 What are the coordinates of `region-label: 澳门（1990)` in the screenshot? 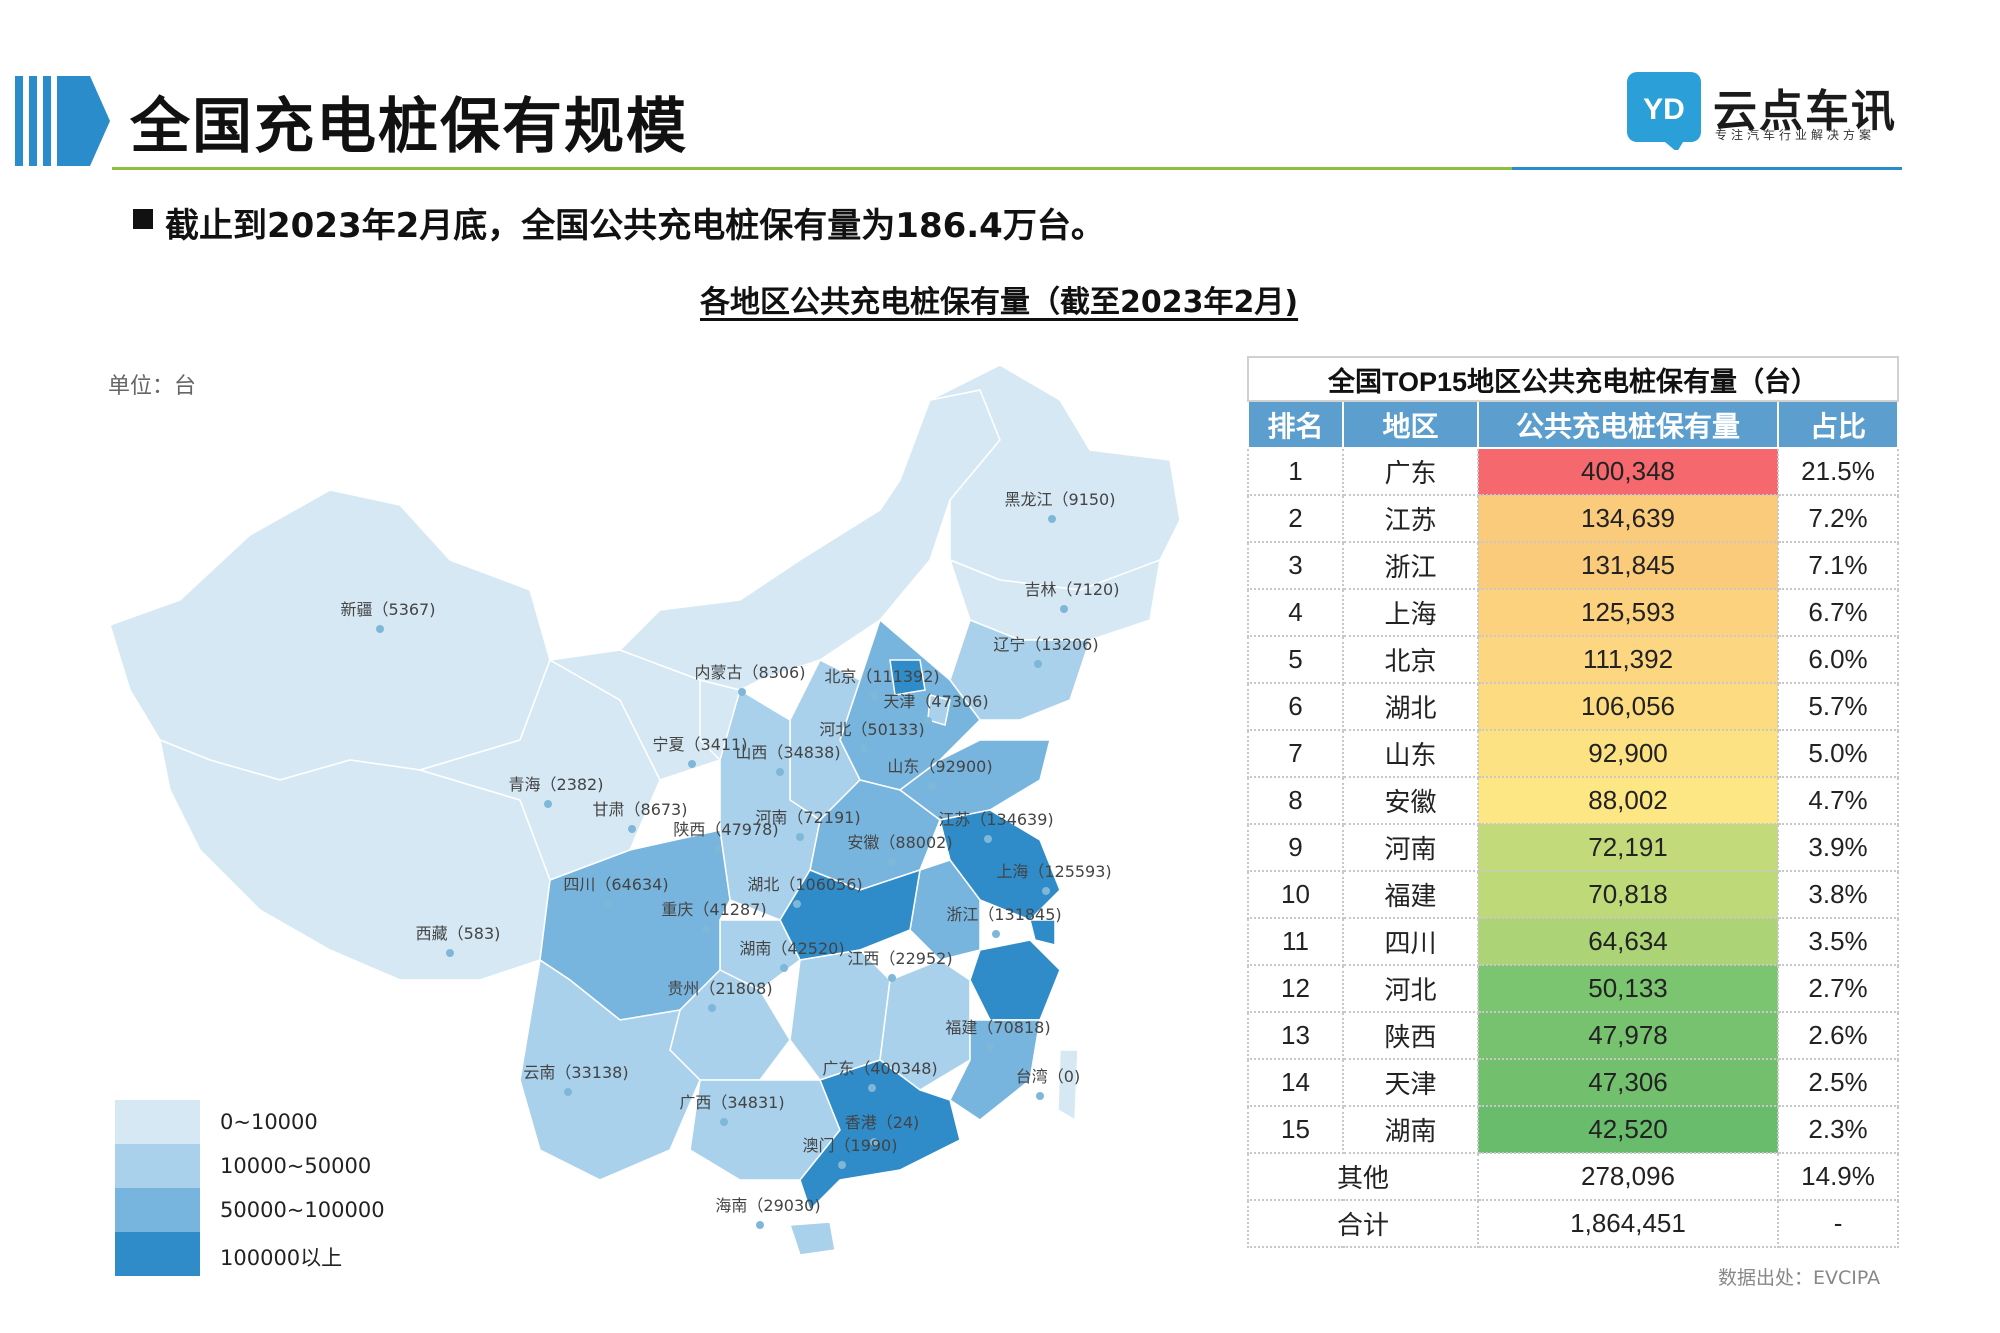 It's located at (850, 1145).